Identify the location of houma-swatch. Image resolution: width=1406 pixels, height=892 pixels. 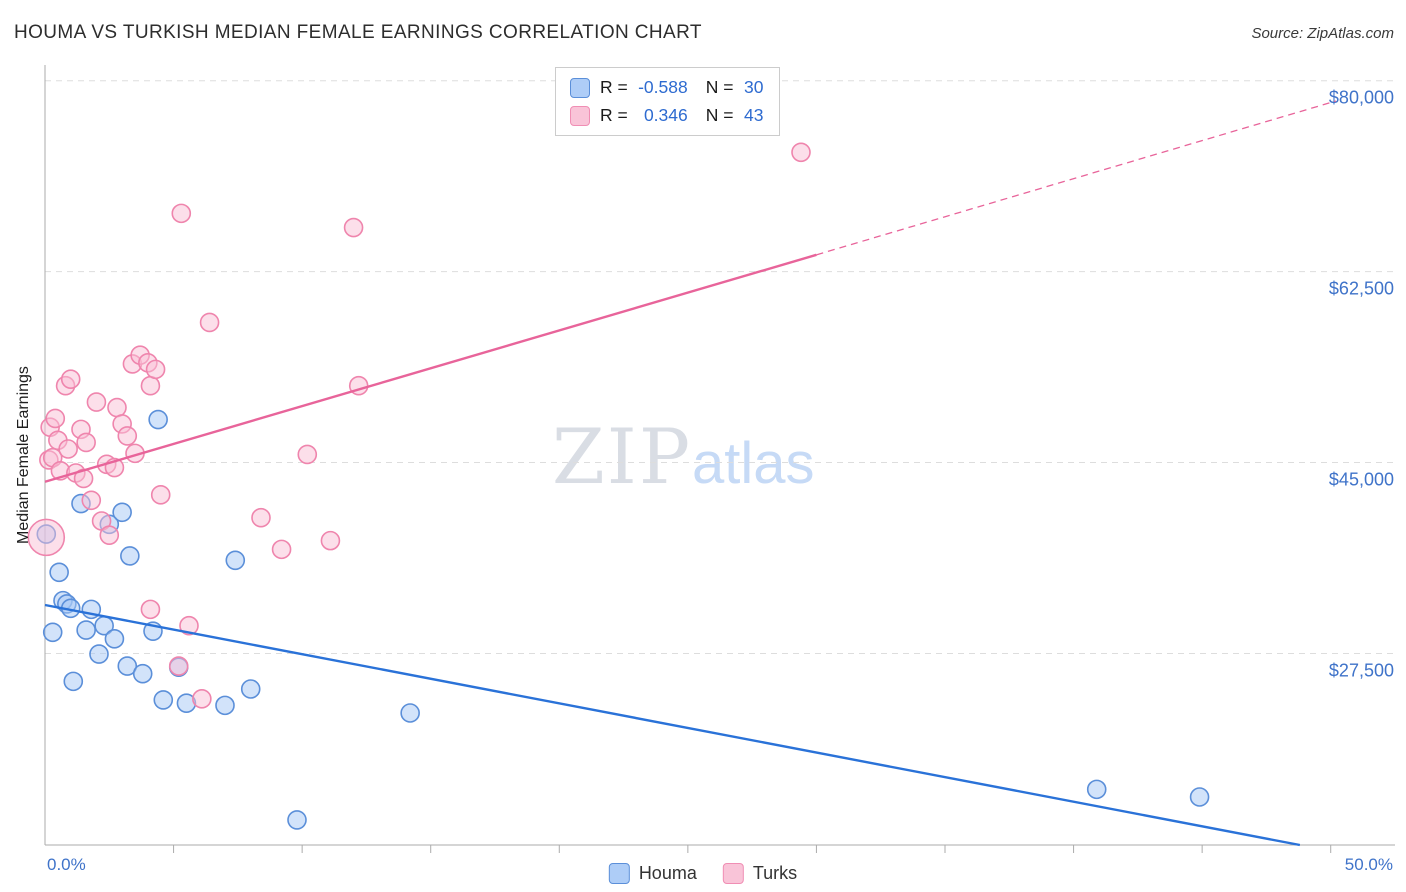
(580, 87).